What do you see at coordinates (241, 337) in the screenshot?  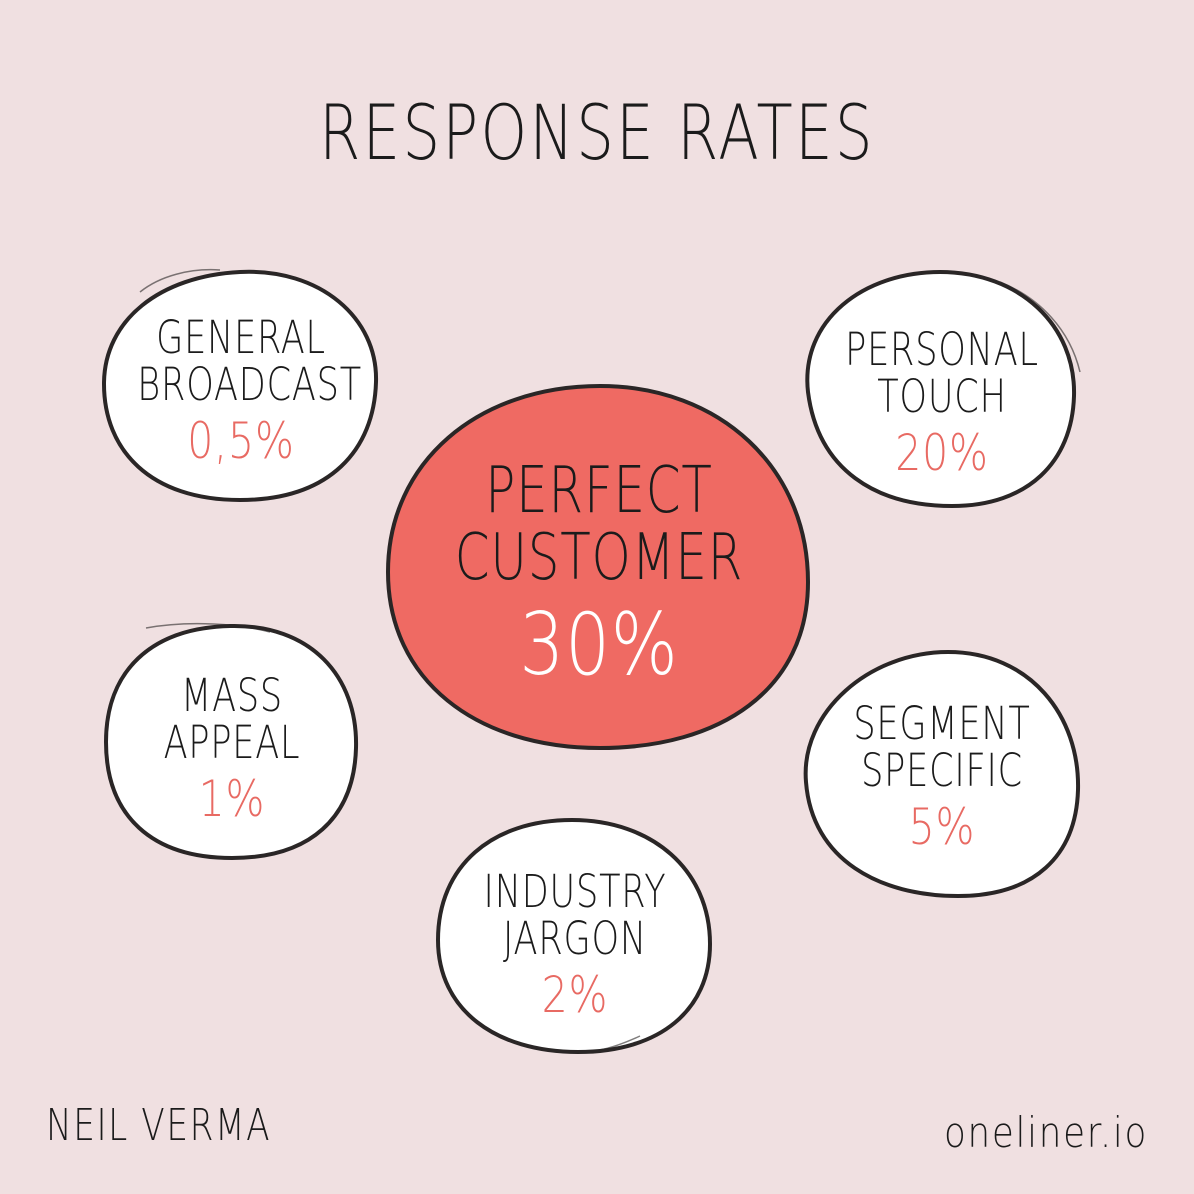 I see `bubble-label-line1: GENERAL` at bounding box center [241, 337].